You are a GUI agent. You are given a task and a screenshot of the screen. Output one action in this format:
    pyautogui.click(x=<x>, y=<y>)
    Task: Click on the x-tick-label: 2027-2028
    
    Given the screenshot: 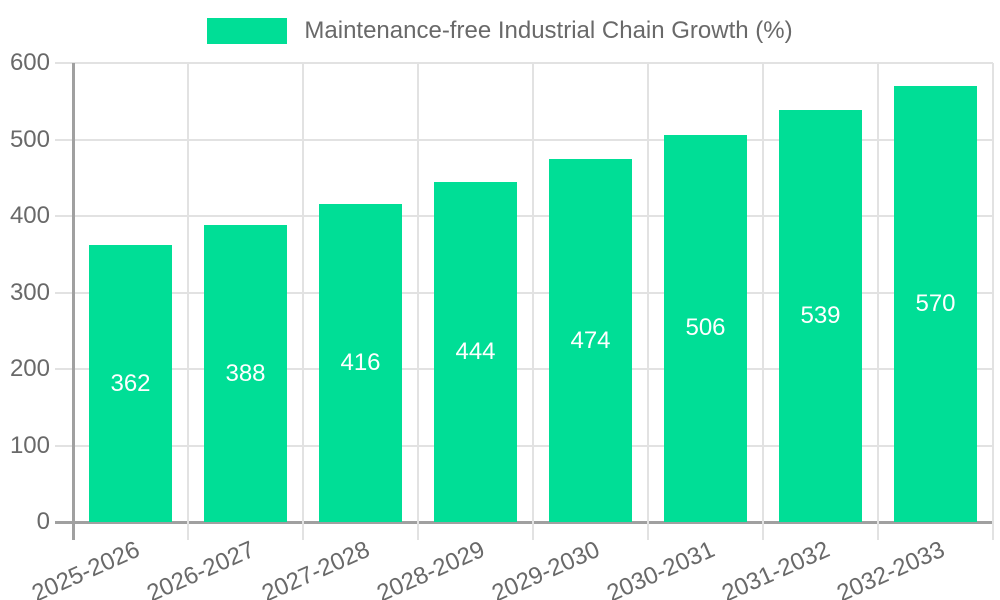 What is the action you would take?
    pyautogui.click(x=315, y=568)
    